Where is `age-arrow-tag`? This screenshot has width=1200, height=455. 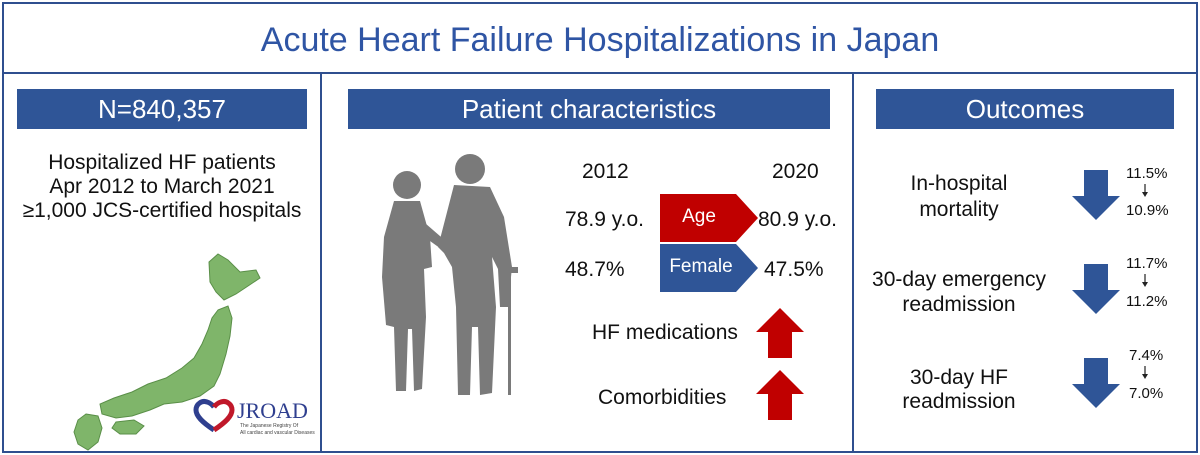
age-arrow-tag is located at coordinates (709, 218).